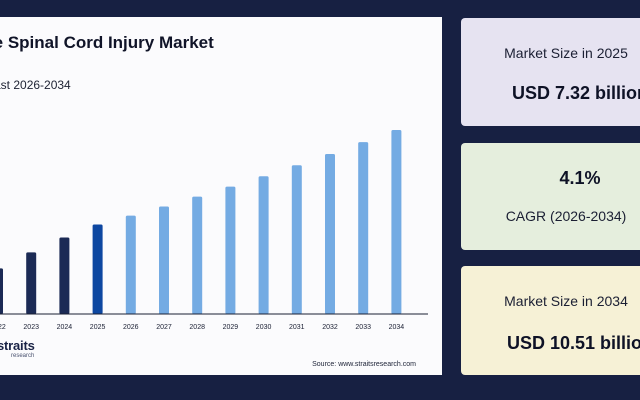 The image size is (640, 400). Describe the element at coordinates (164, 327) in the screenshot. I see `x-tick-label-2027: 2027` at that location.